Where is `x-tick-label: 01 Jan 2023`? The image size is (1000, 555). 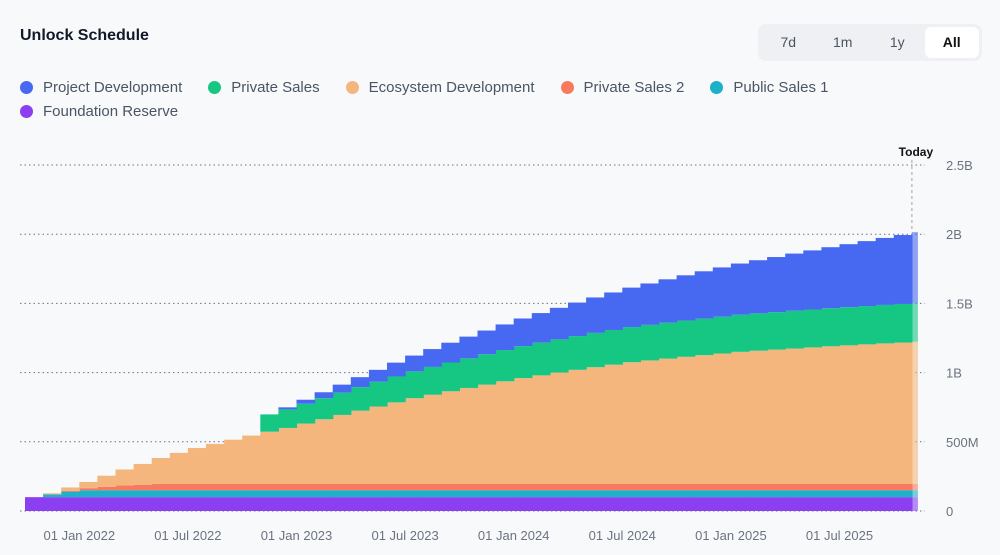 x-tick-label: 01 Jan 2023 is located at coordinates (297, 535).